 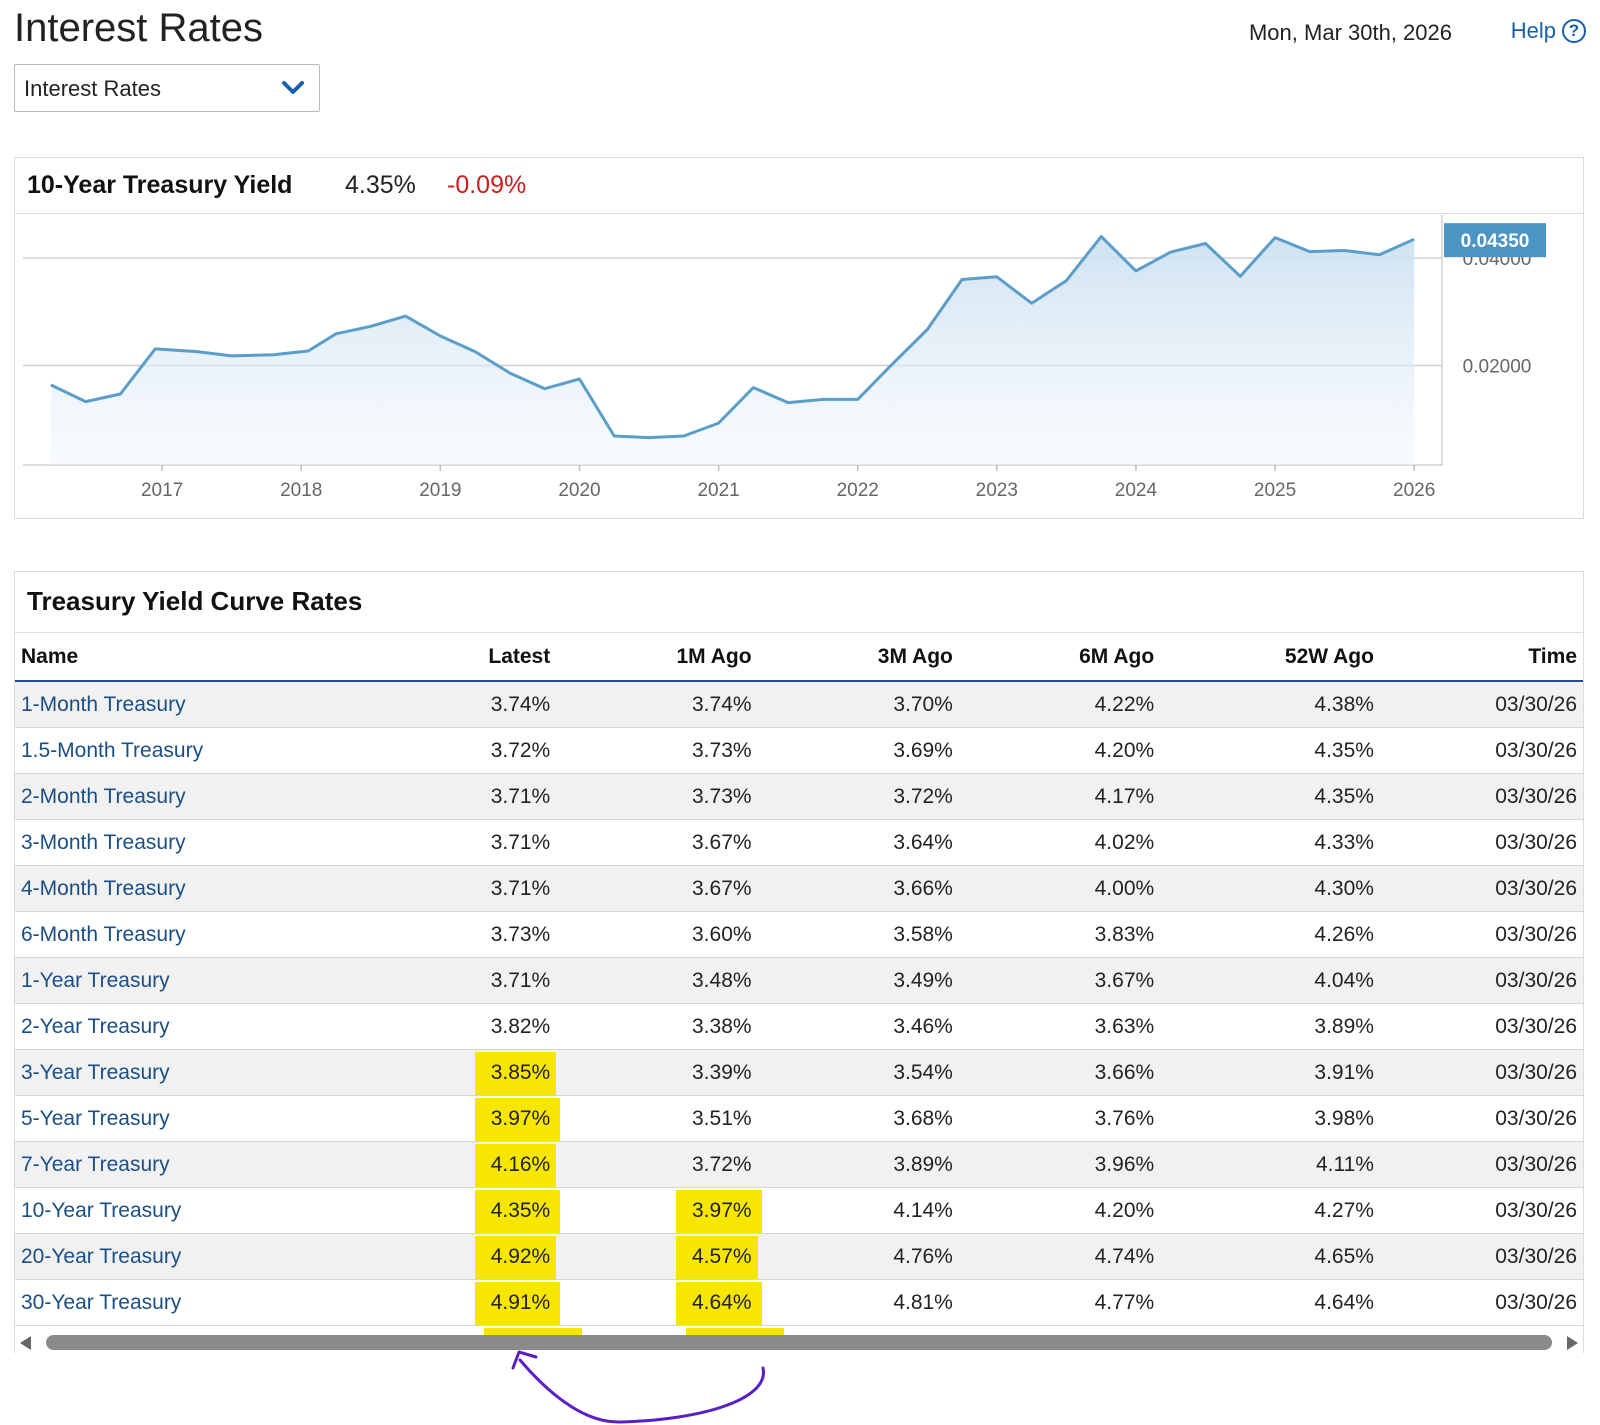 I want to click on page-title: Interest Rates, so click(x=139, y=28).